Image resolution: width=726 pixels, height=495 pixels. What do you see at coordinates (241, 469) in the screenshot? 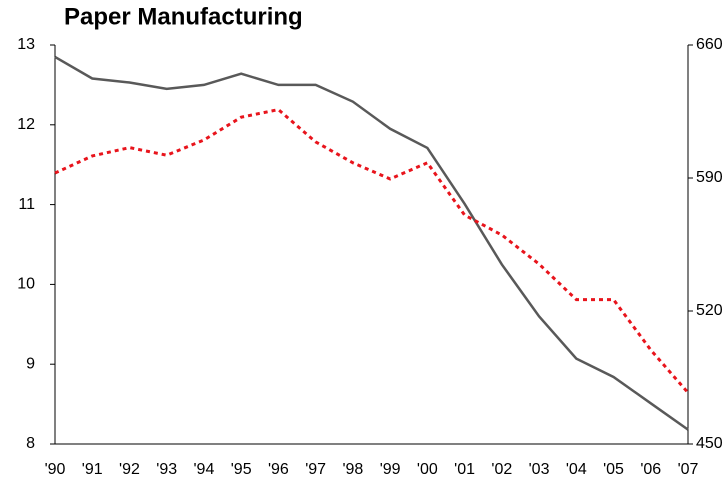
I see `x-tick-label: '95` at bounding box center [241, 469].